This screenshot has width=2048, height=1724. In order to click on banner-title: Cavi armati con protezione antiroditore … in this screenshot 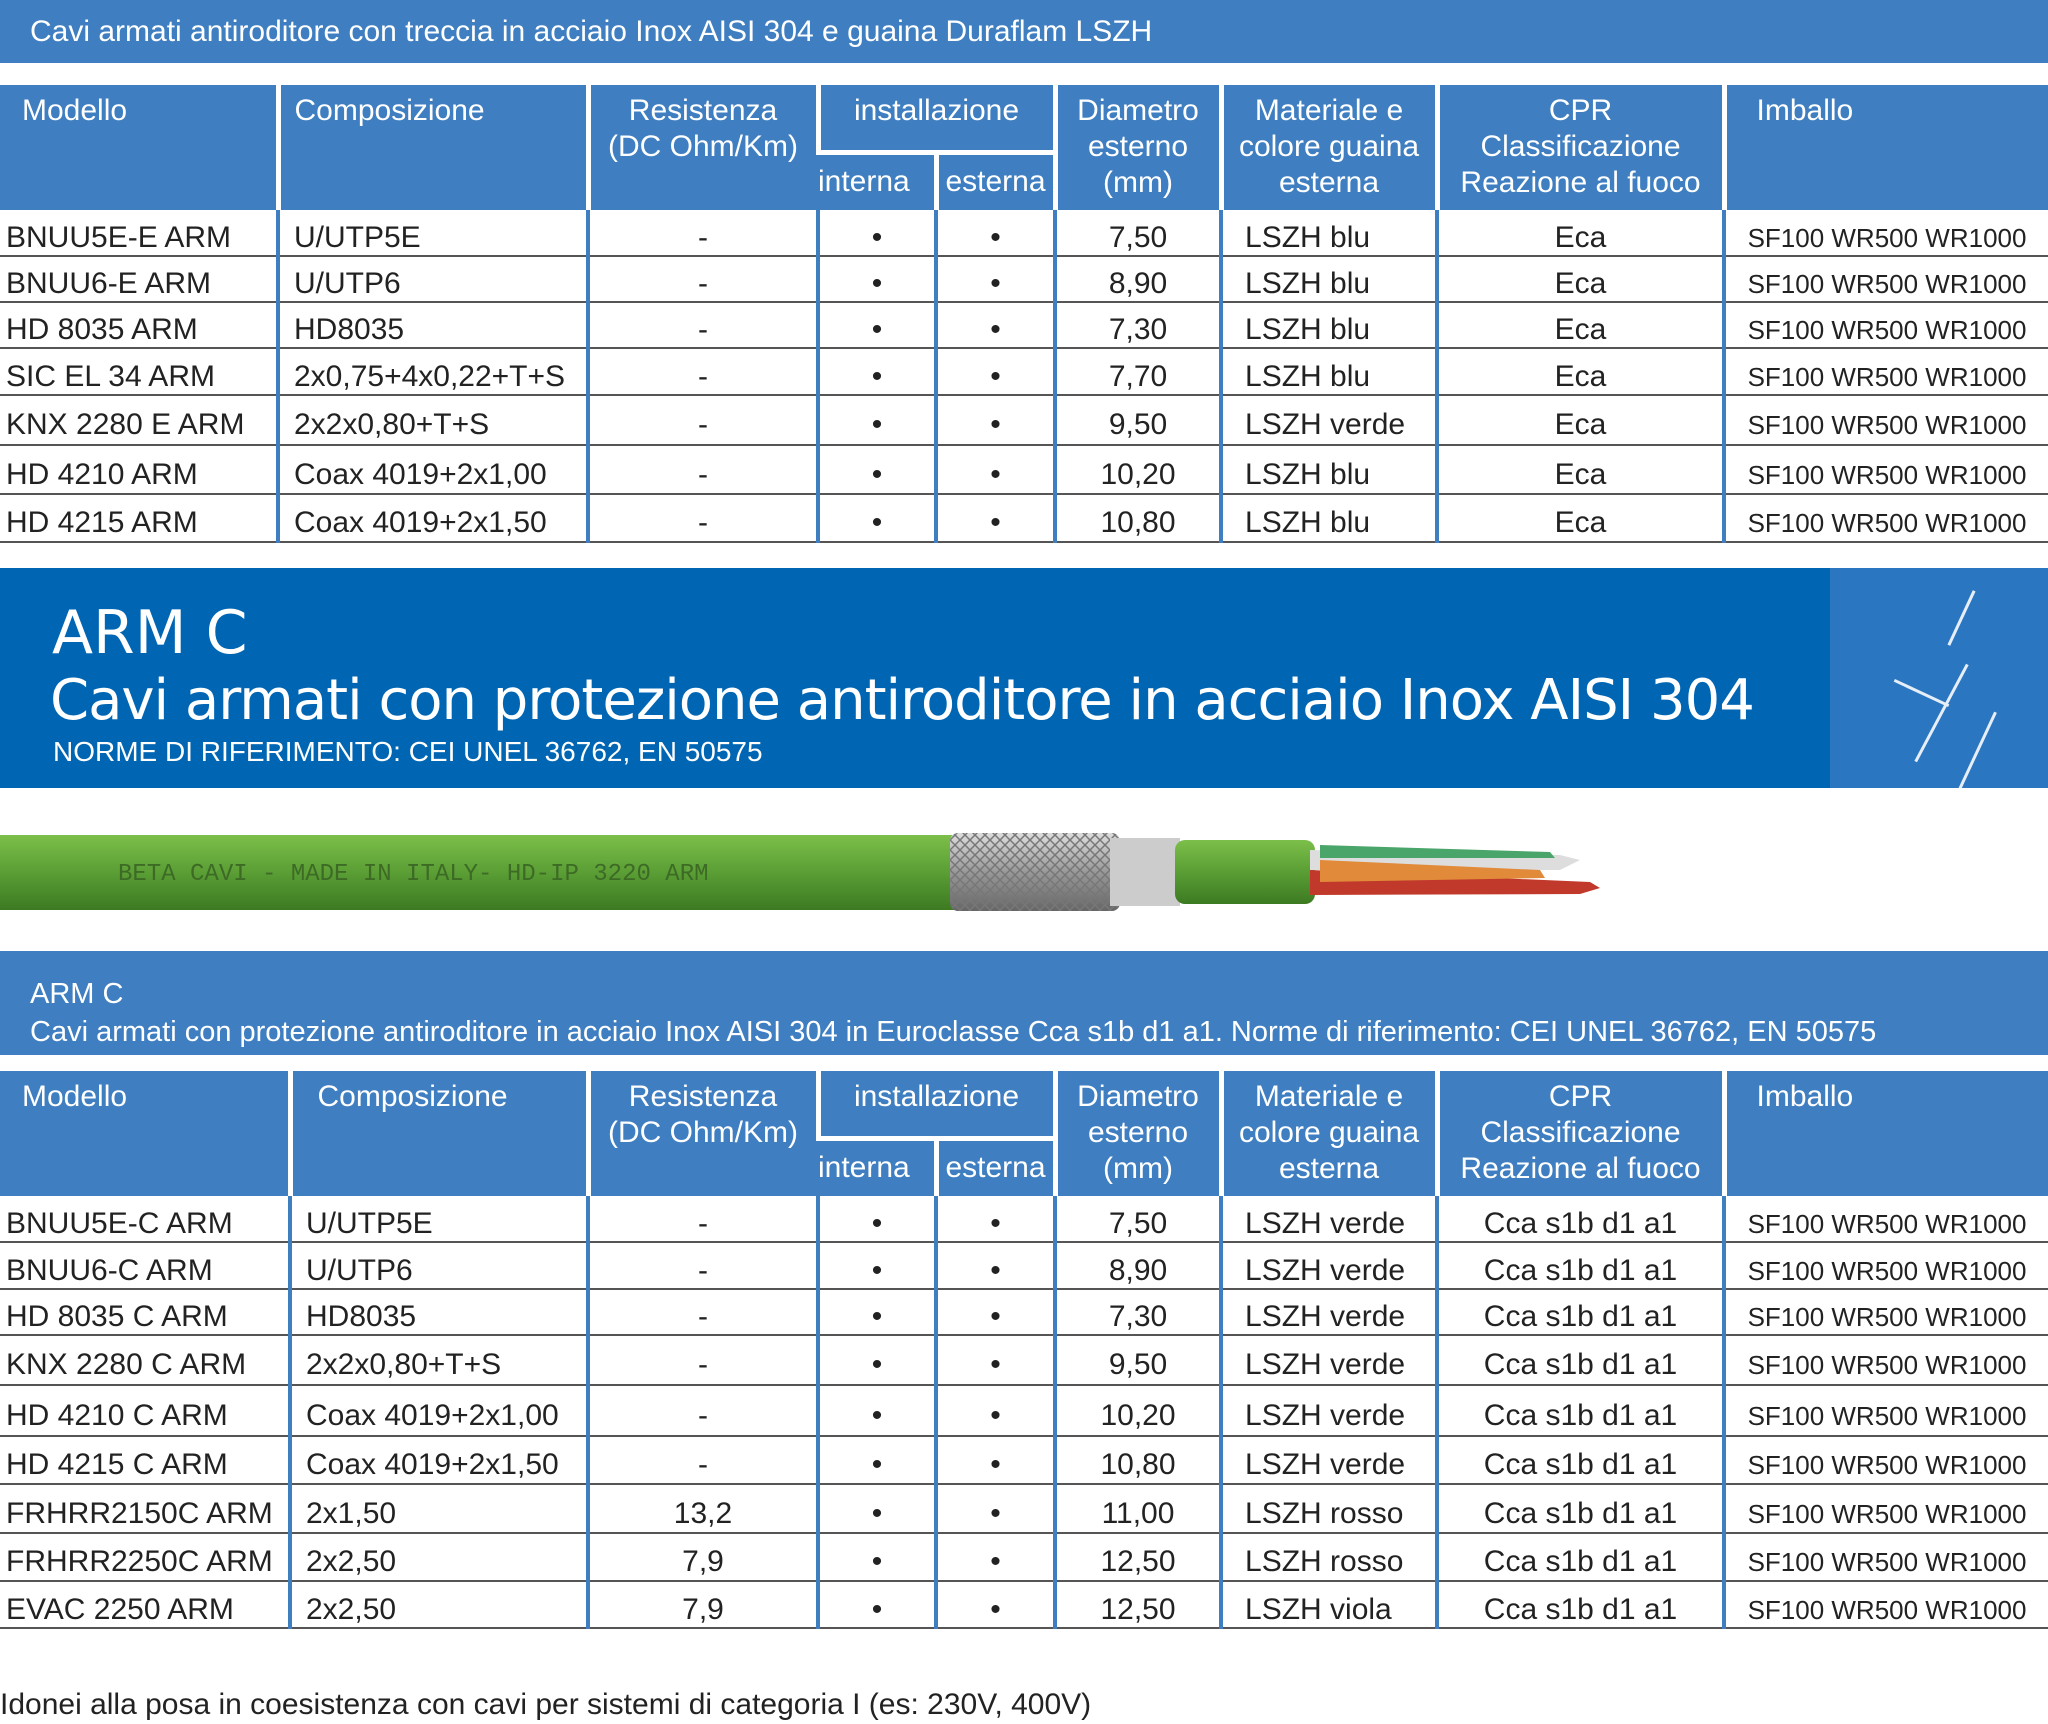, I will do `click(902, 700)`.